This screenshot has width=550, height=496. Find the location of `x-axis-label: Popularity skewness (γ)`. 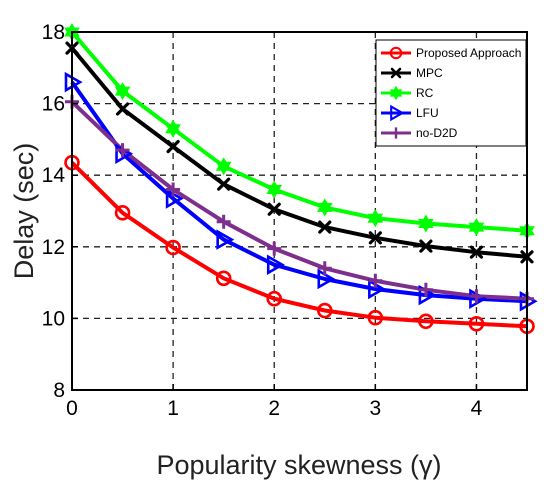

x-axis-label: Popularity skewness (γ) is located at coordinates (298, 465).